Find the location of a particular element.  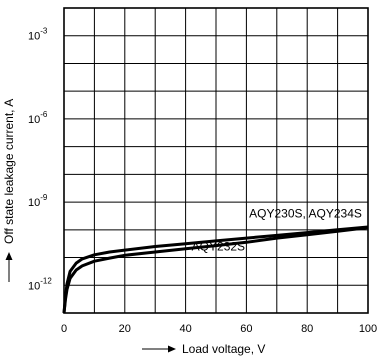

x-axis-label: Load voltage, V is located at coordinates (223, 349).